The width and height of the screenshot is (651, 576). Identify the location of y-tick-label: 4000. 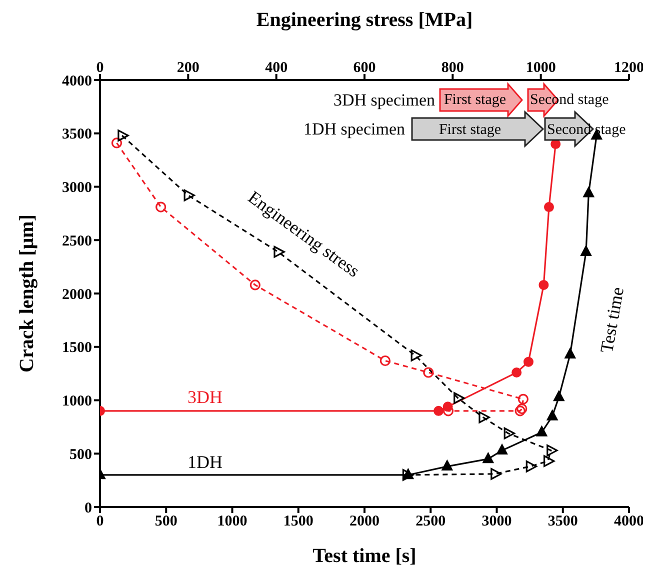
(77, 81).